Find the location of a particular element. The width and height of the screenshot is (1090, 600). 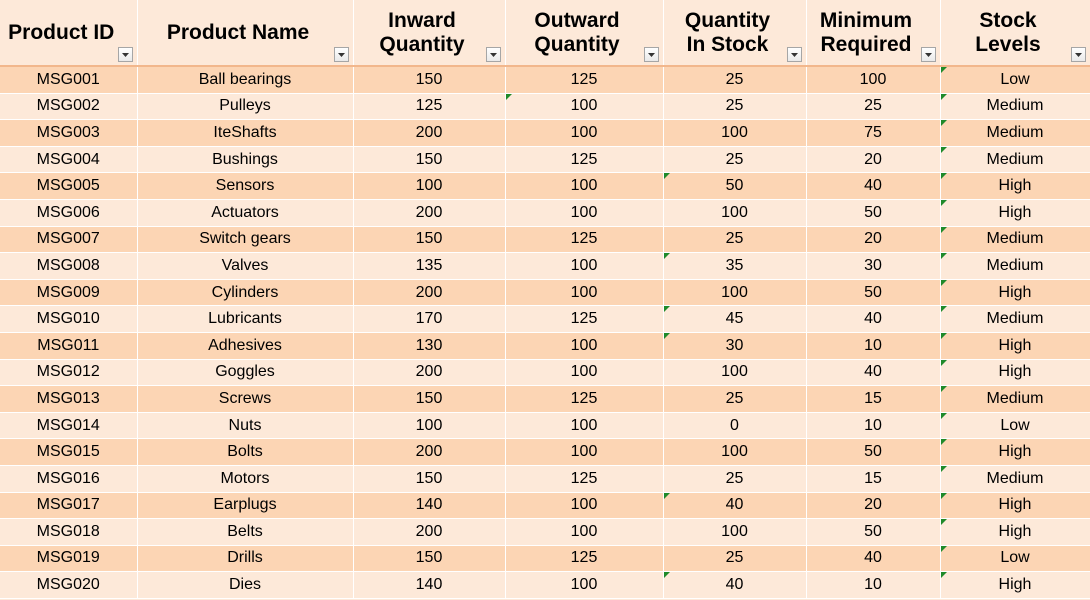

cell-product-id: MSG018 is located at coordinates (69, 532).